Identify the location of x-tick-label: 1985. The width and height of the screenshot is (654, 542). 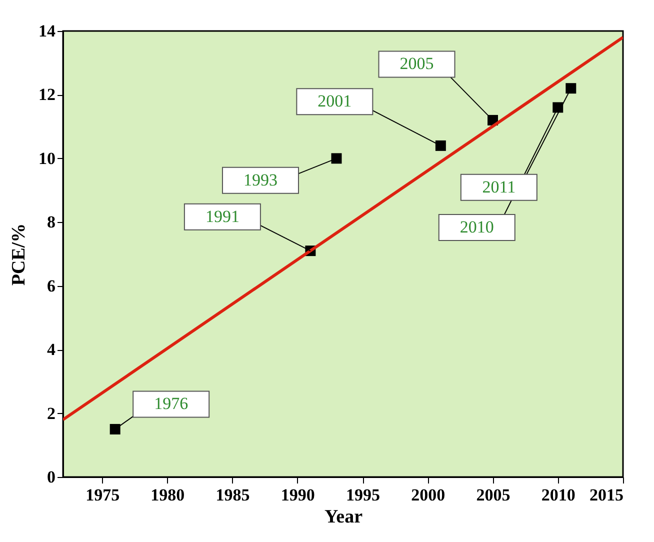
(233, 495).